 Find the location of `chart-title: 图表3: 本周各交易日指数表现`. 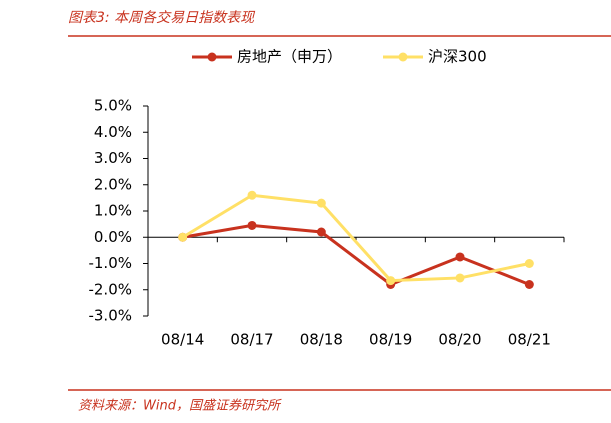

chart-title: 图表3: 本周各交易日指数表现 is located at coordinates (162, 18).